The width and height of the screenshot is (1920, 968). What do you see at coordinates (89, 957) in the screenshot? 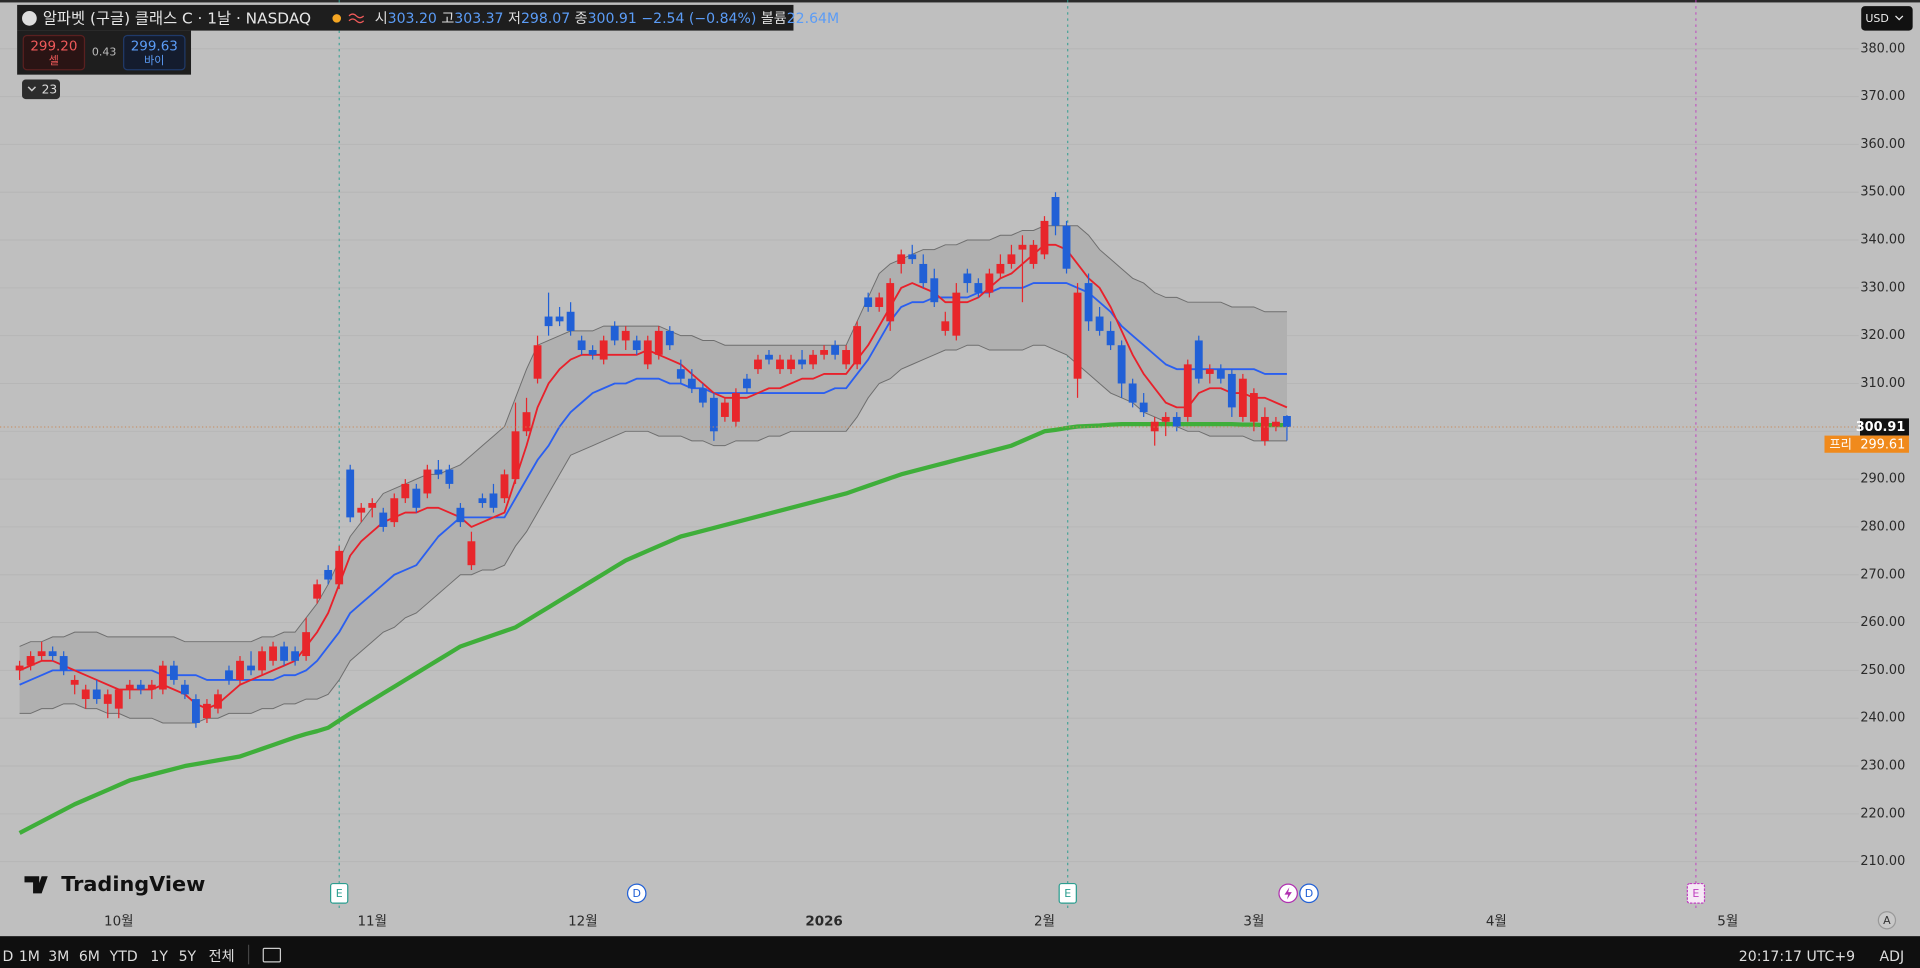
I see `range-button: 6M` at bounding box center [89, 957].